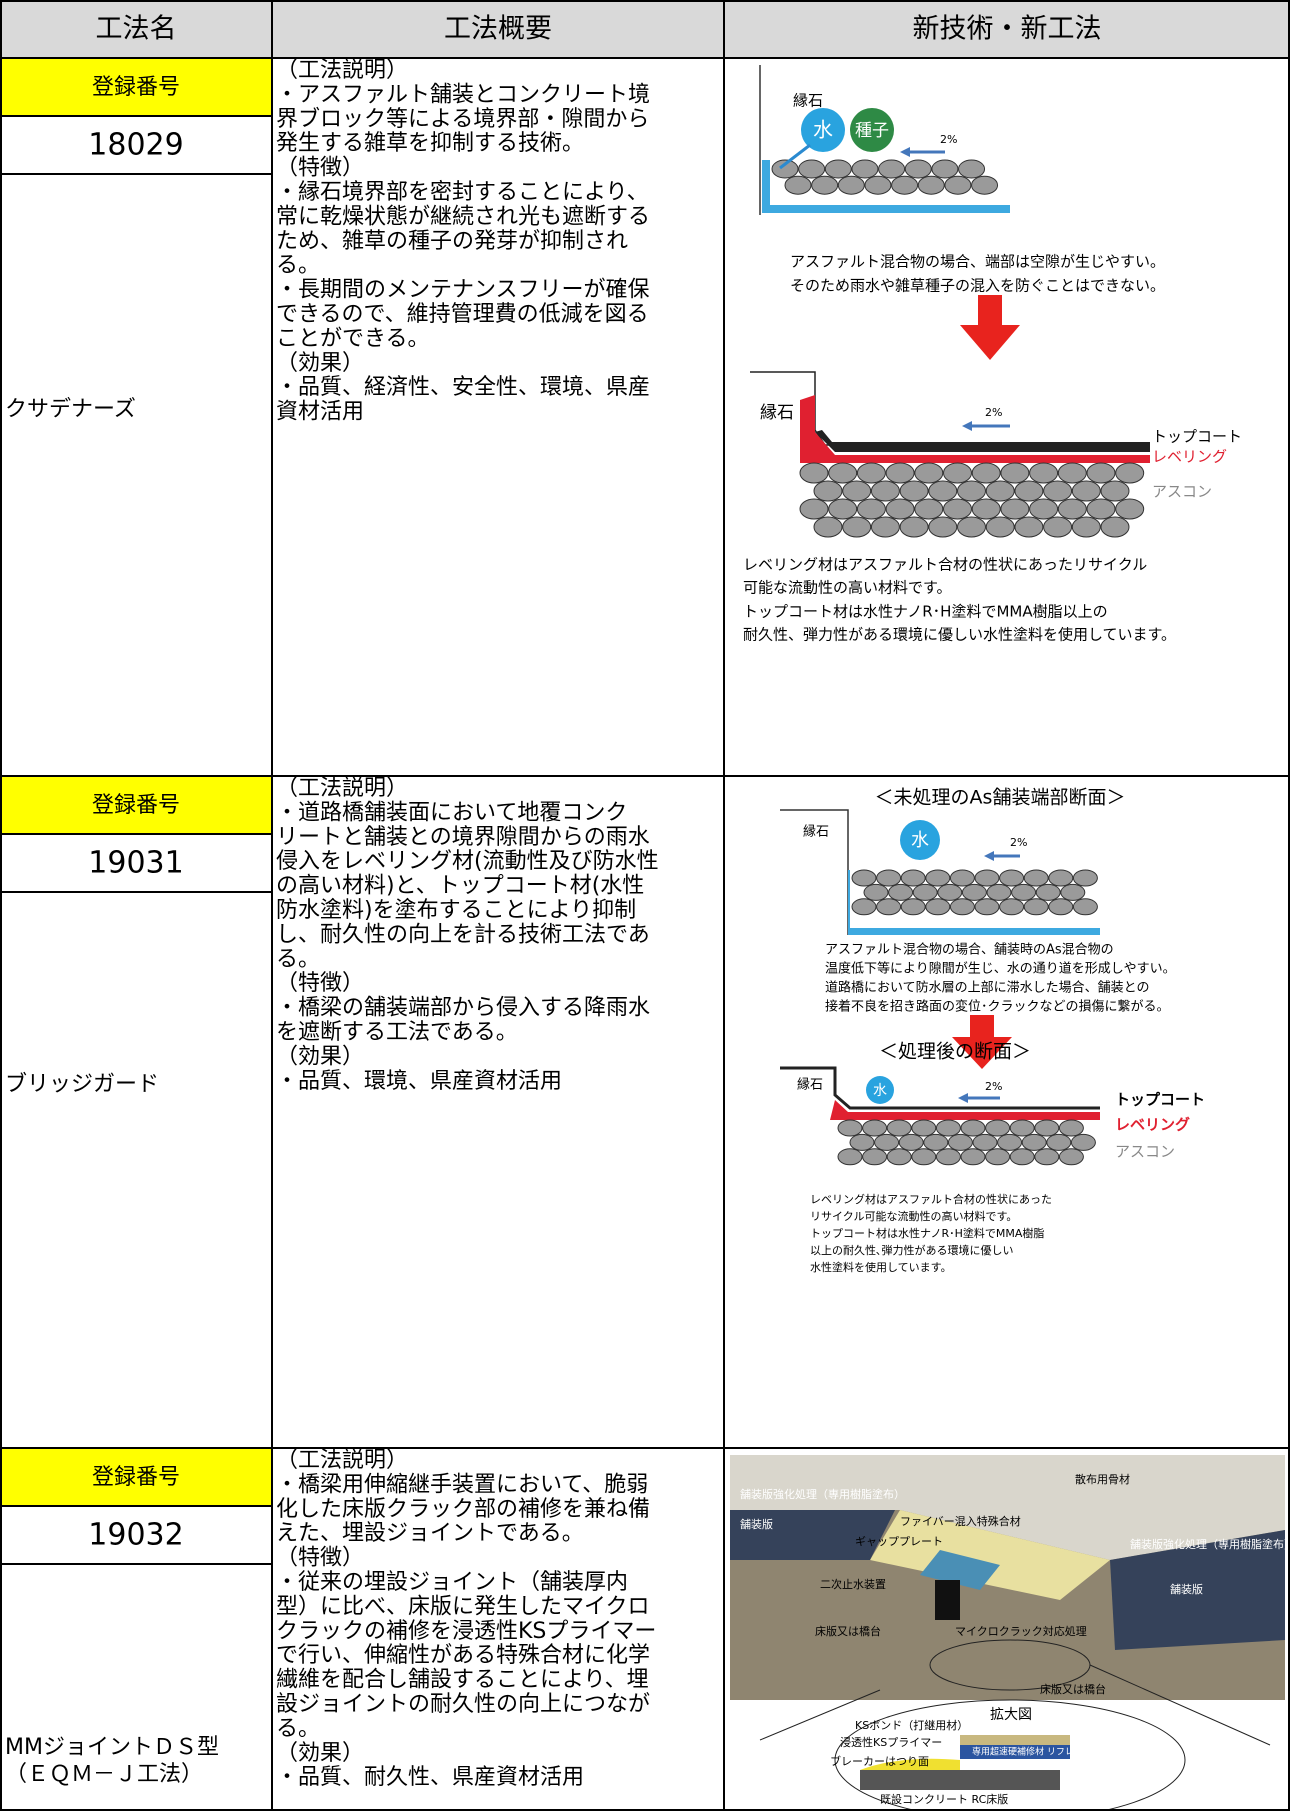 This screenshot has width=1290, height=1811. I want to click on caption: リサイクル可能な流動性の高い材料です。, so click(913, 1216).